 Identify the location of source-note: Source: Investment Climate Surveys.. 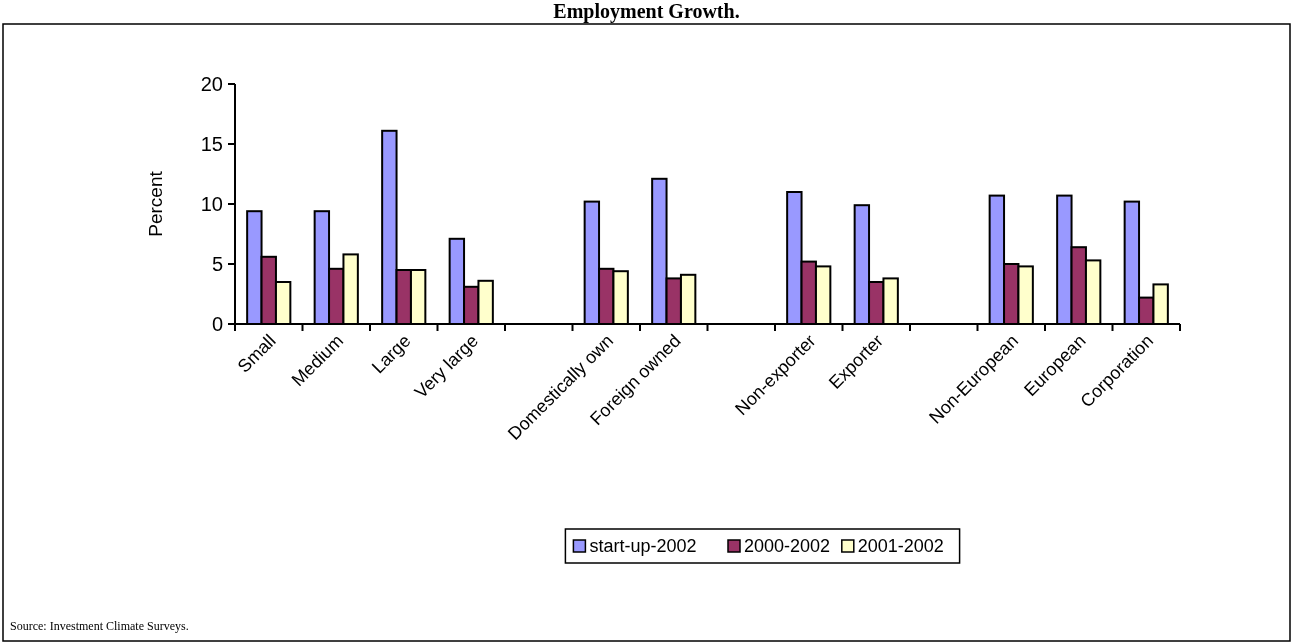
(99, 626).